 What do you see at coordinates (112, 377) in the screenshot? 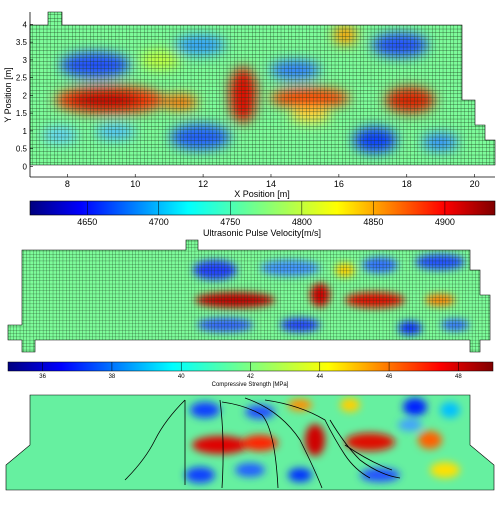
I see `colorbar-tick-label: 38` at bounding box center [112, 377].